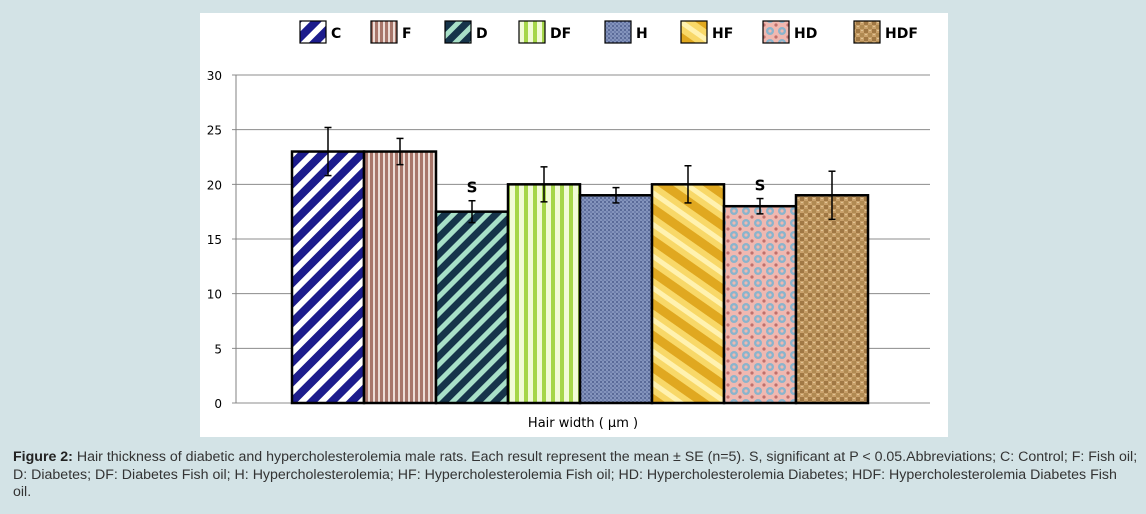  What do you see at coordinates (544, 184) in the screenshot?
I see `error-bar-df` at bounding box center [544, 184].